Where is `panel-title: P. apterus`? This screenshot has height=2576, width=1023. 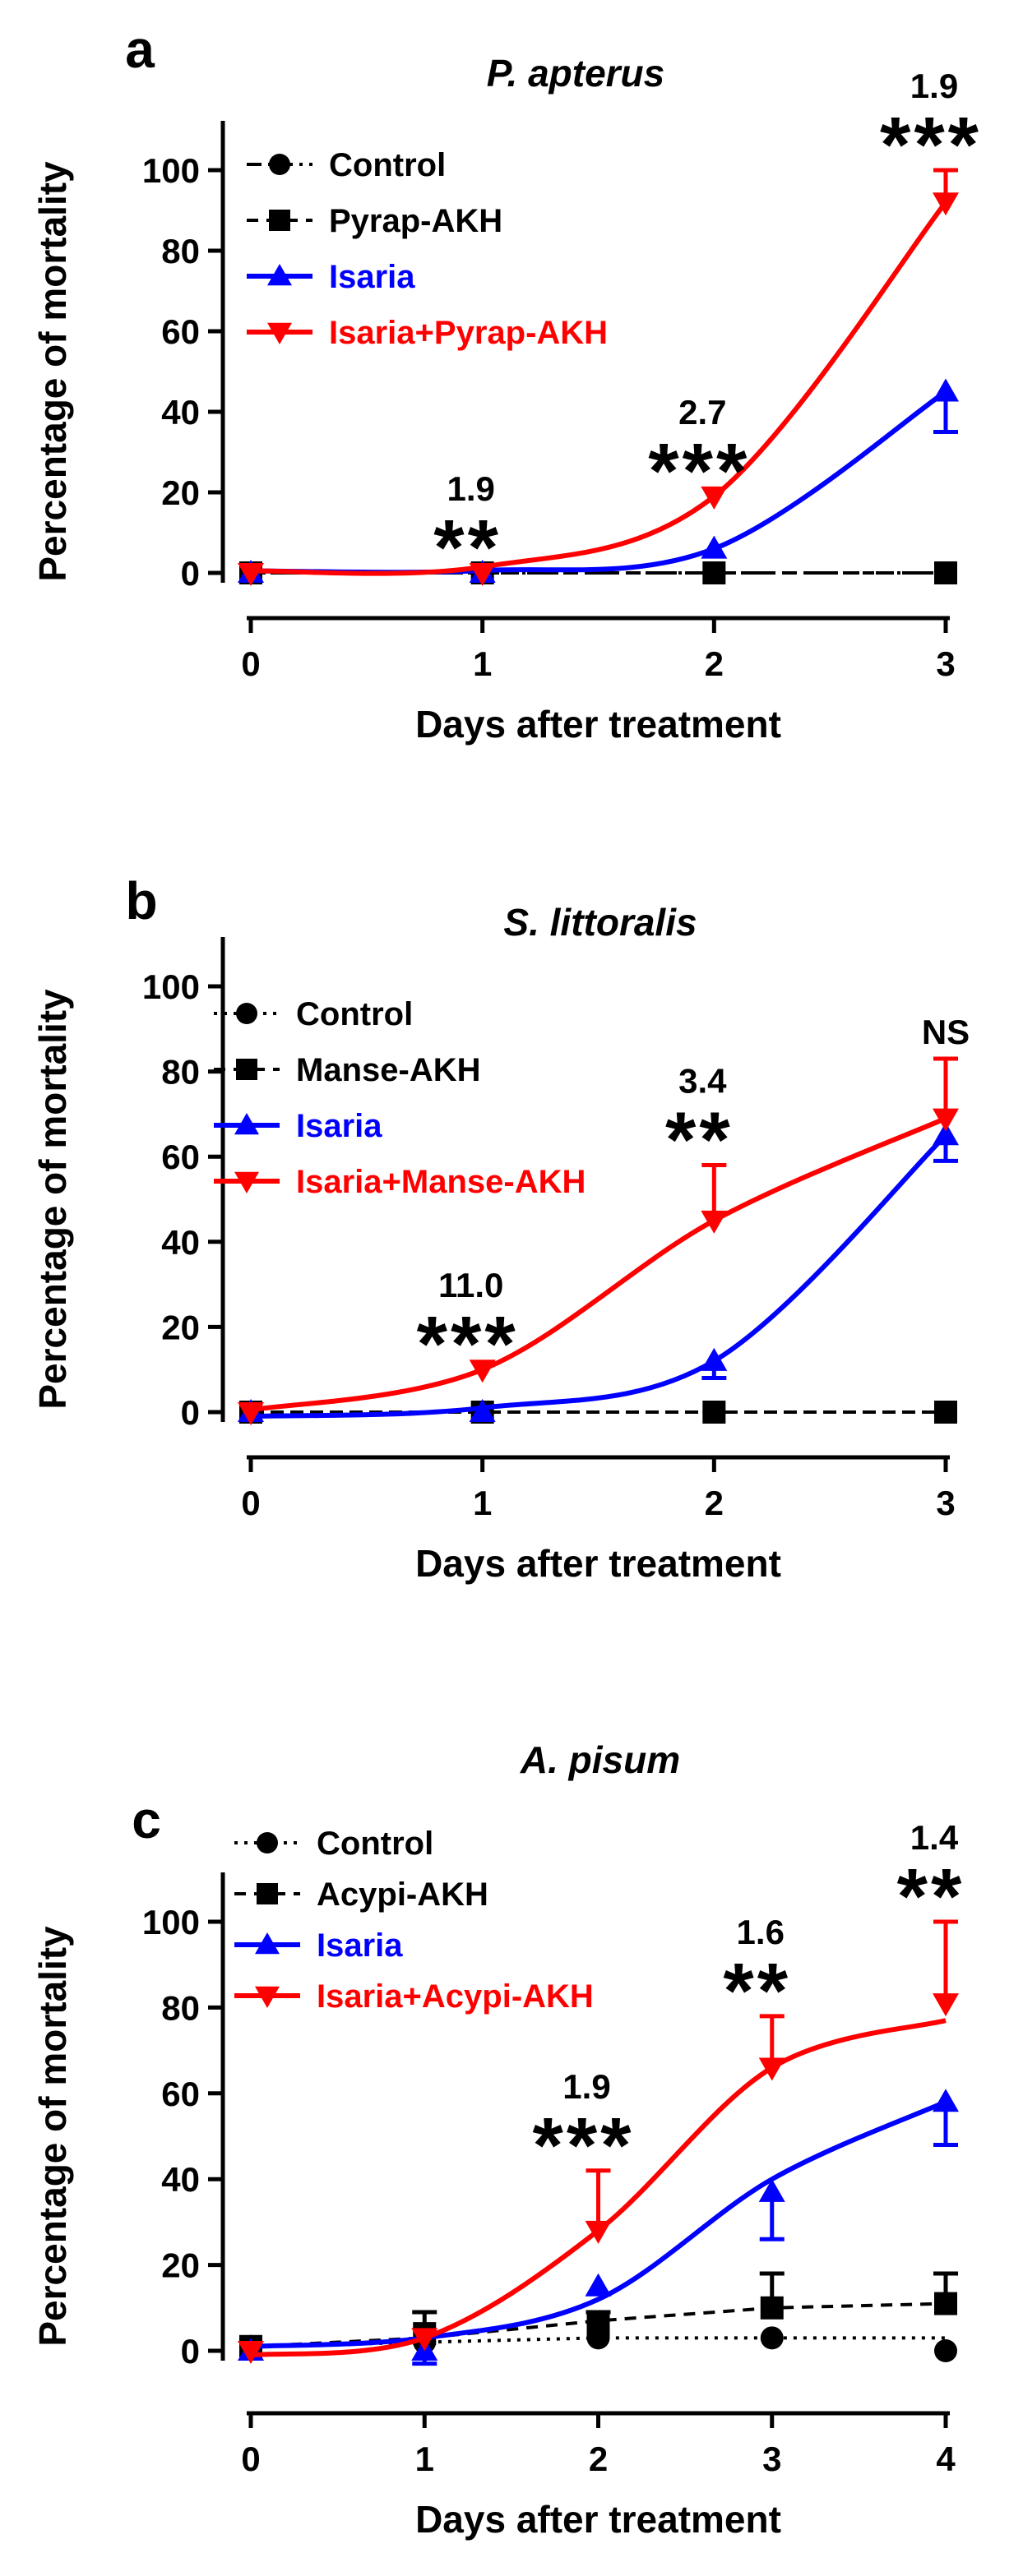
panel-title: P. apterus is located at coordinates (576, 73).